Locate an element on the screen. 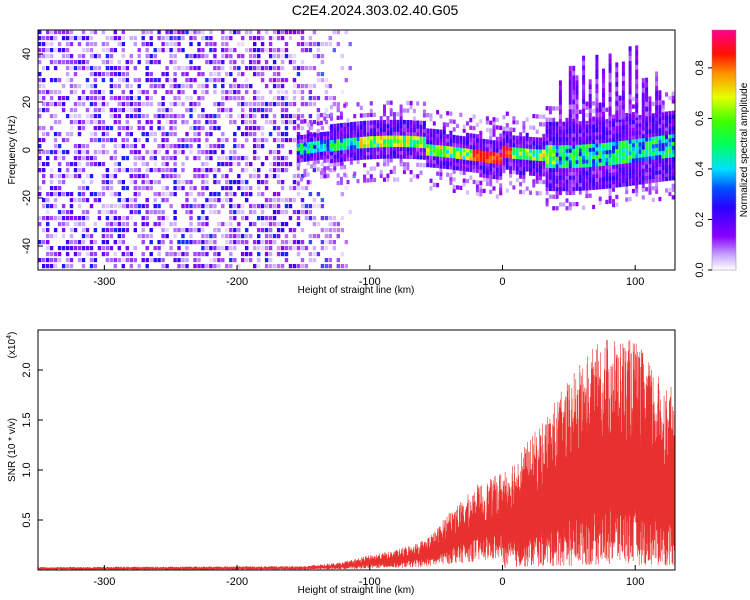 The image size is (750, 600). snr-x-tick-label: -300 is located at coordinates (104, 582).